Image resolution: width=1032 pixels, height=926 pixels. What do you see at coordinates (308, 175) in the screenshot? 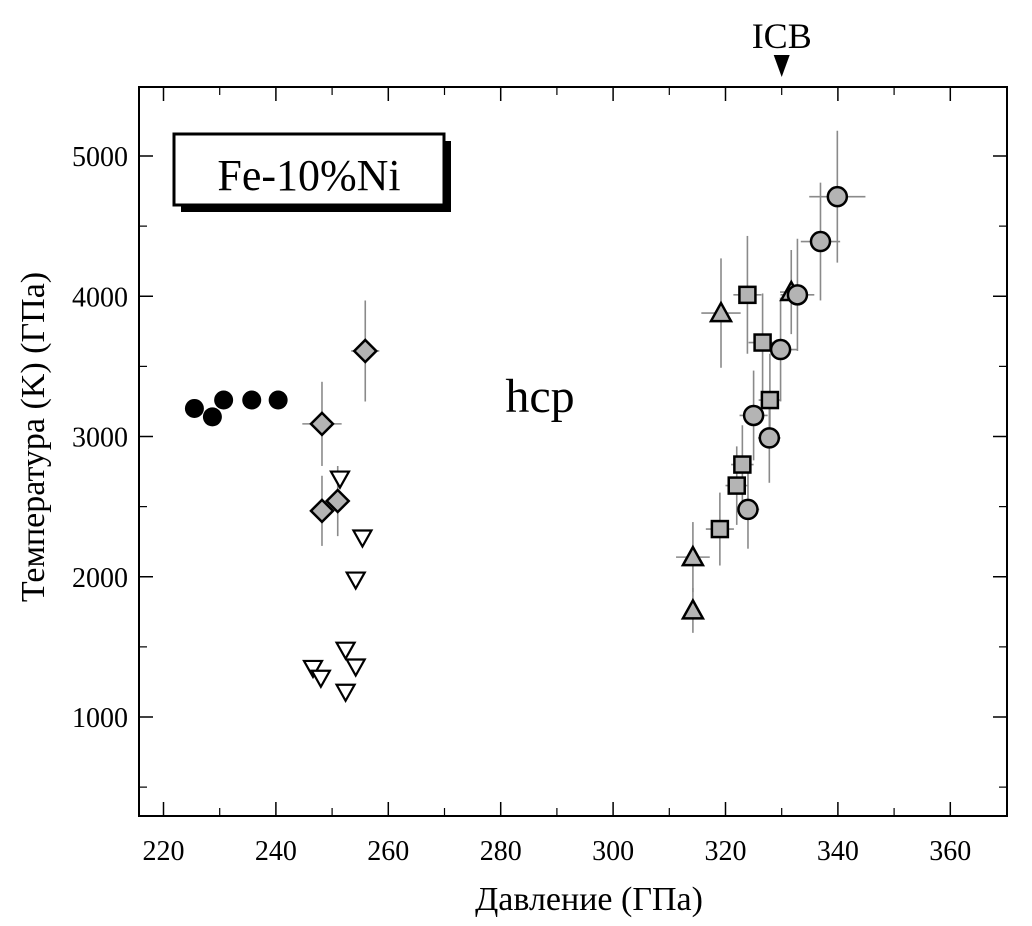
I see `sample-label: Fe-10%Ni` at bounding box center [308, 175].